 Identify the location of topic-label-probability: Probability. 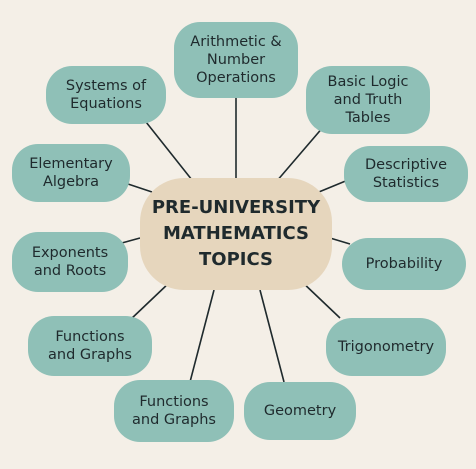
(404, 264).